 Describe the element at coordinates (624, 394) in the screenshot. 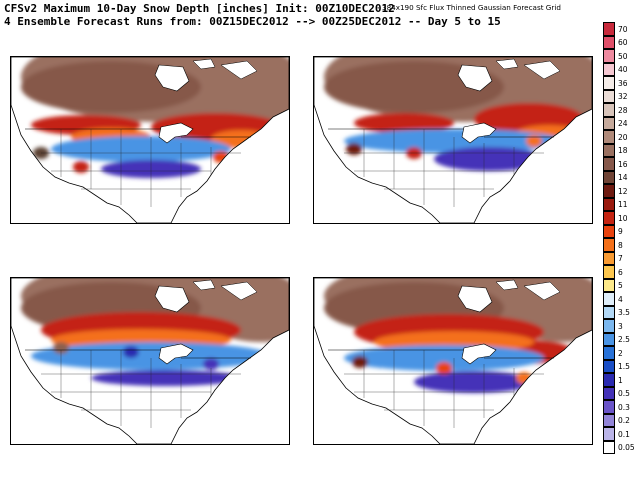

I see `colorbar-label: 0.5` at that location.